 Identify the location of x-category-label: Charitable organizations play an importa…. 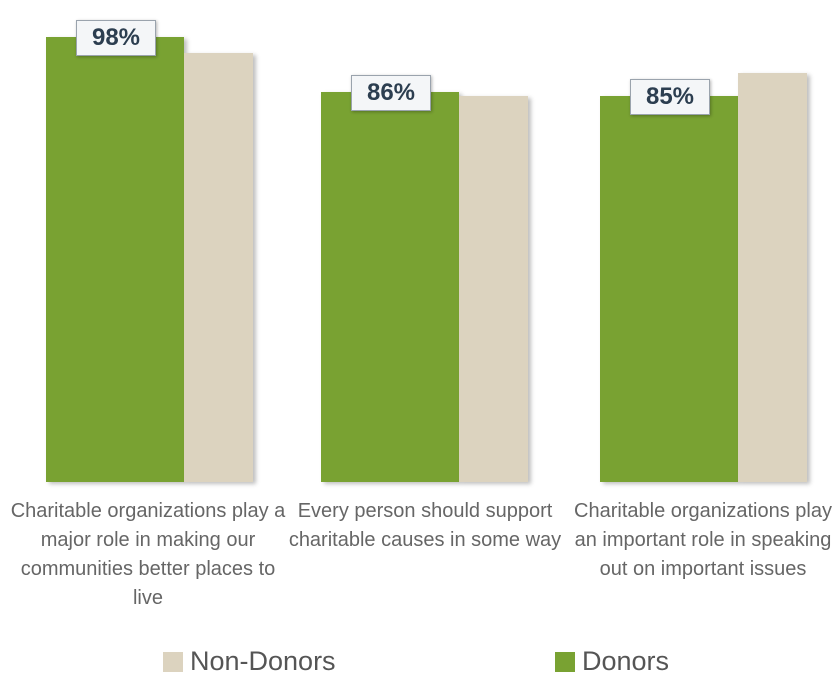
(703, 540).